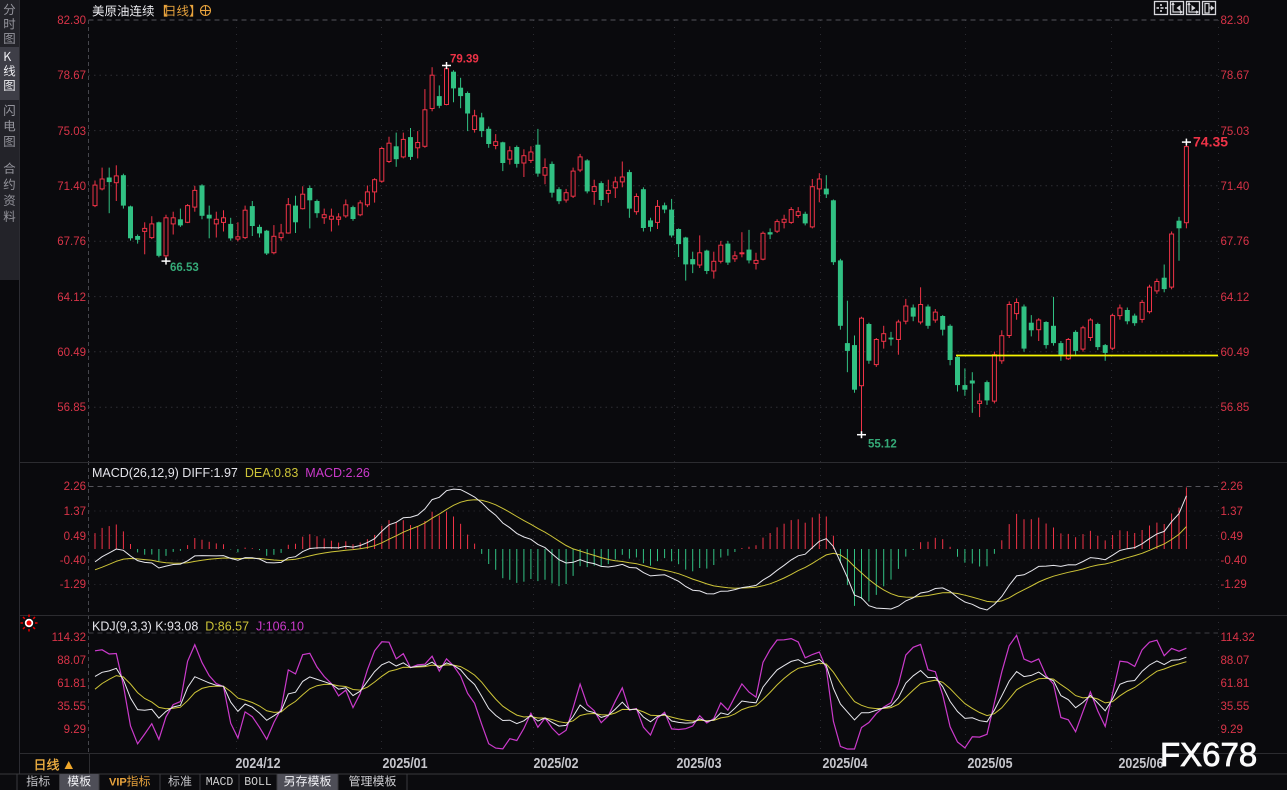 The width and height of the screenshot is (1287, 790). Describe the element at coordinates (1141, 764) in the screenshot. I see `svg-text: 2025/06` at that location.